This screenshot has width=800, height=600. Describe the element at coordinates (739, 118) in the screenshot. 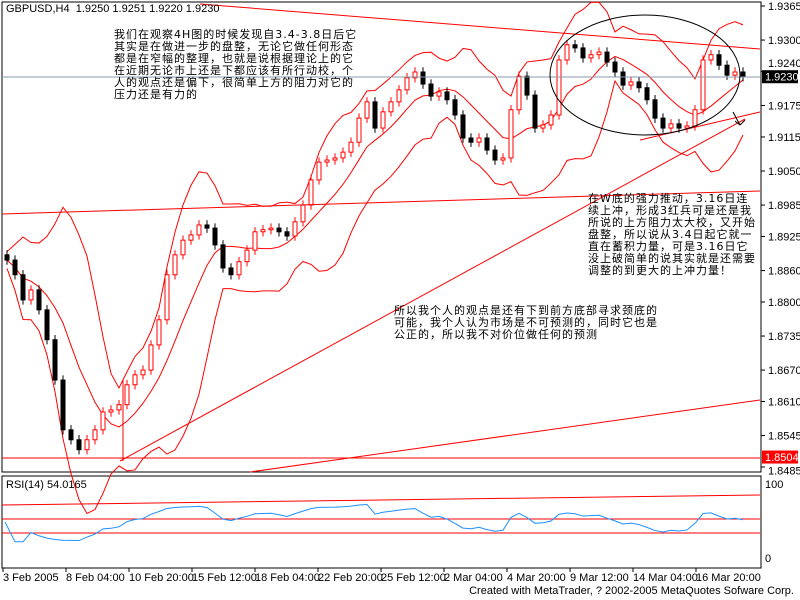

I see `down-arrow-icon` at that location.